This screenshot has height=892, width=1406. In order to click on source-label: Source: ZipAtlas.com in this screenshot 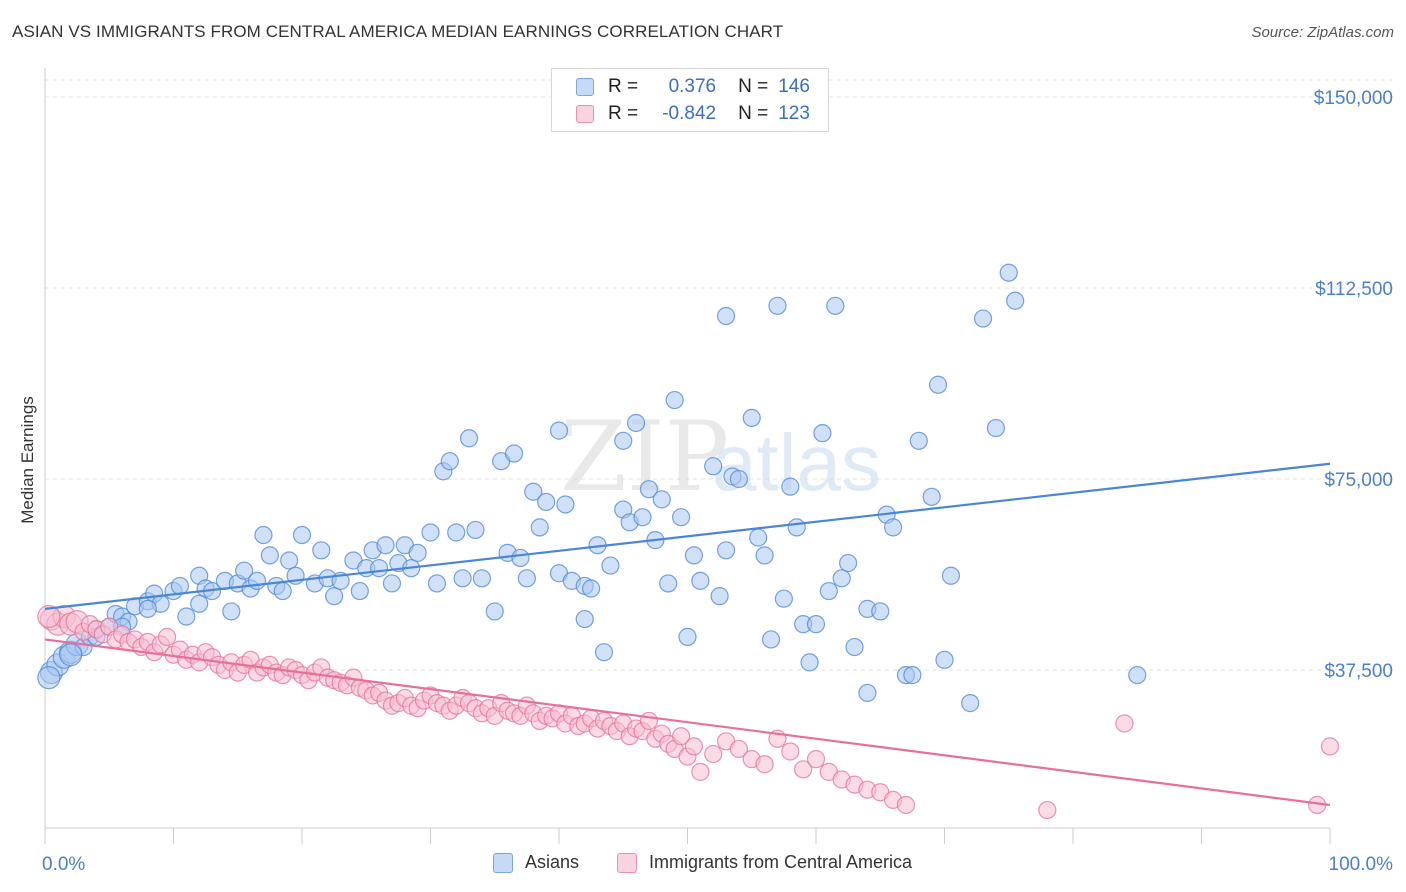, I will do `click(1322, 32)`.